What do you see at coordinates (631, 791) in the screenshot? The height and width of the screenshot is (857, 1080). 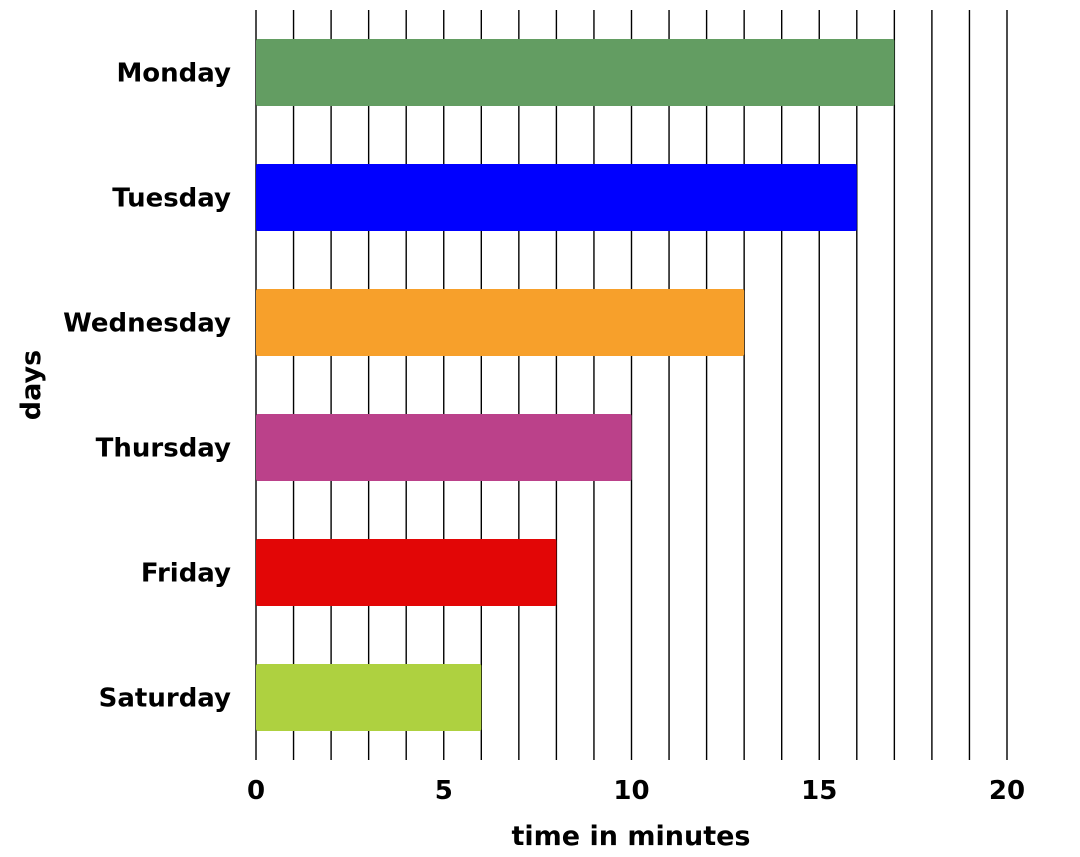 I see `x-tick-label: 10` at bounding box center [631, 791].